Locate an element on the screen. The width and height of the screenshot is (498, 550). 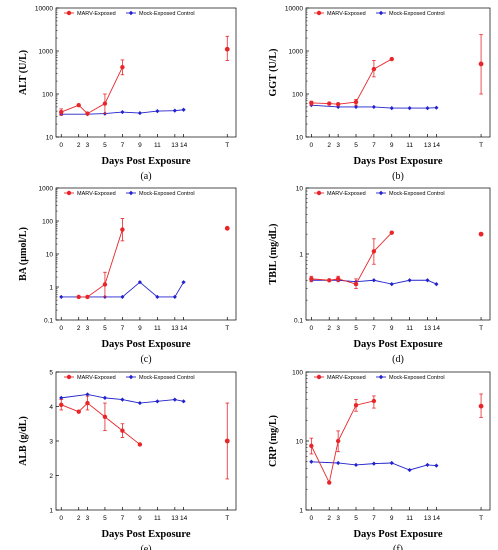
x-tick-label: 13 is located at coordinates (175, 145).